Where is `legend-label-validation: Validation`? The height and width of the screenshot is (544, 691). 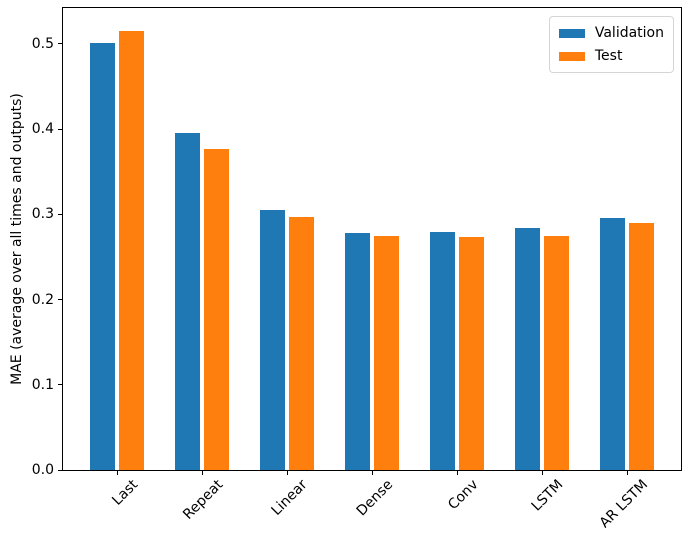
legend-label-validation: Validation is located at coordinates (629, 33).